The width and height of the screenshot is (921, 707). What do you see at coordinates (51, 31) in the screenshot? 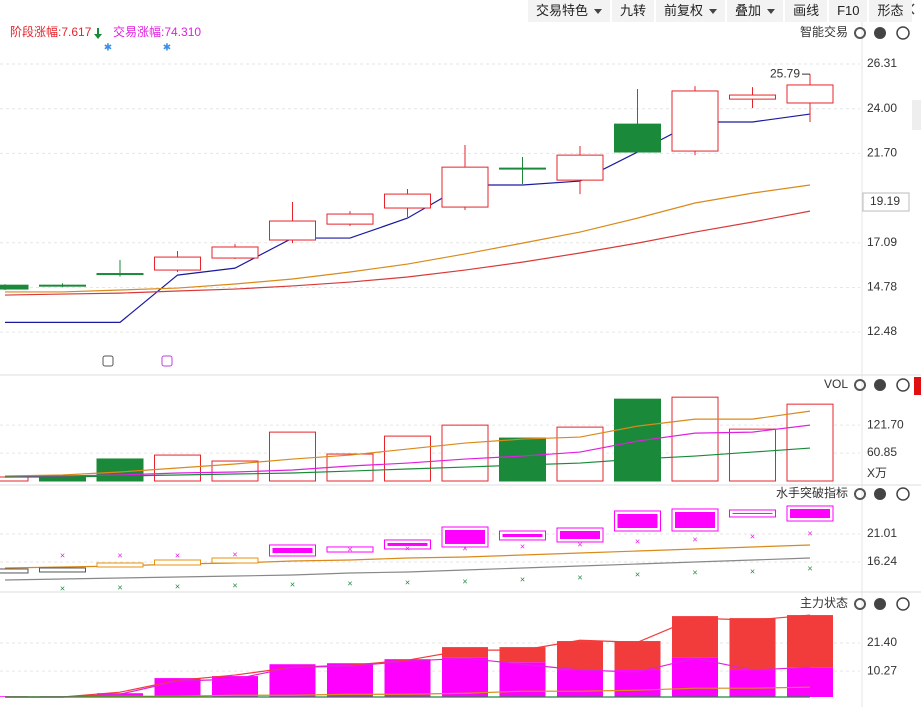
I see `stage-gain: 阶段涨幅:7.617` at bounding box center [51, 31].